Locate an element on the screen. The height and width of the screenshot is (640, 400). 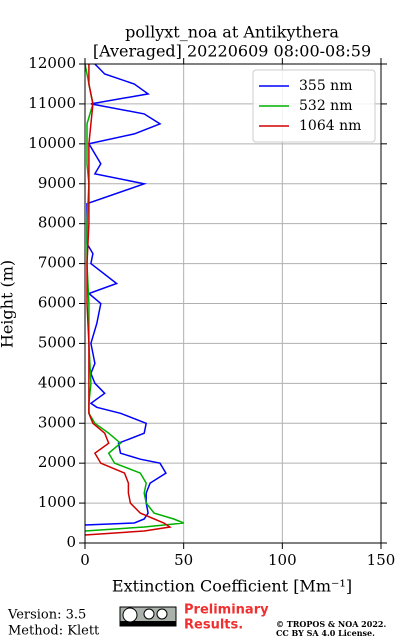
y-tick-label: 12000 is located at coordinates (52, 63).